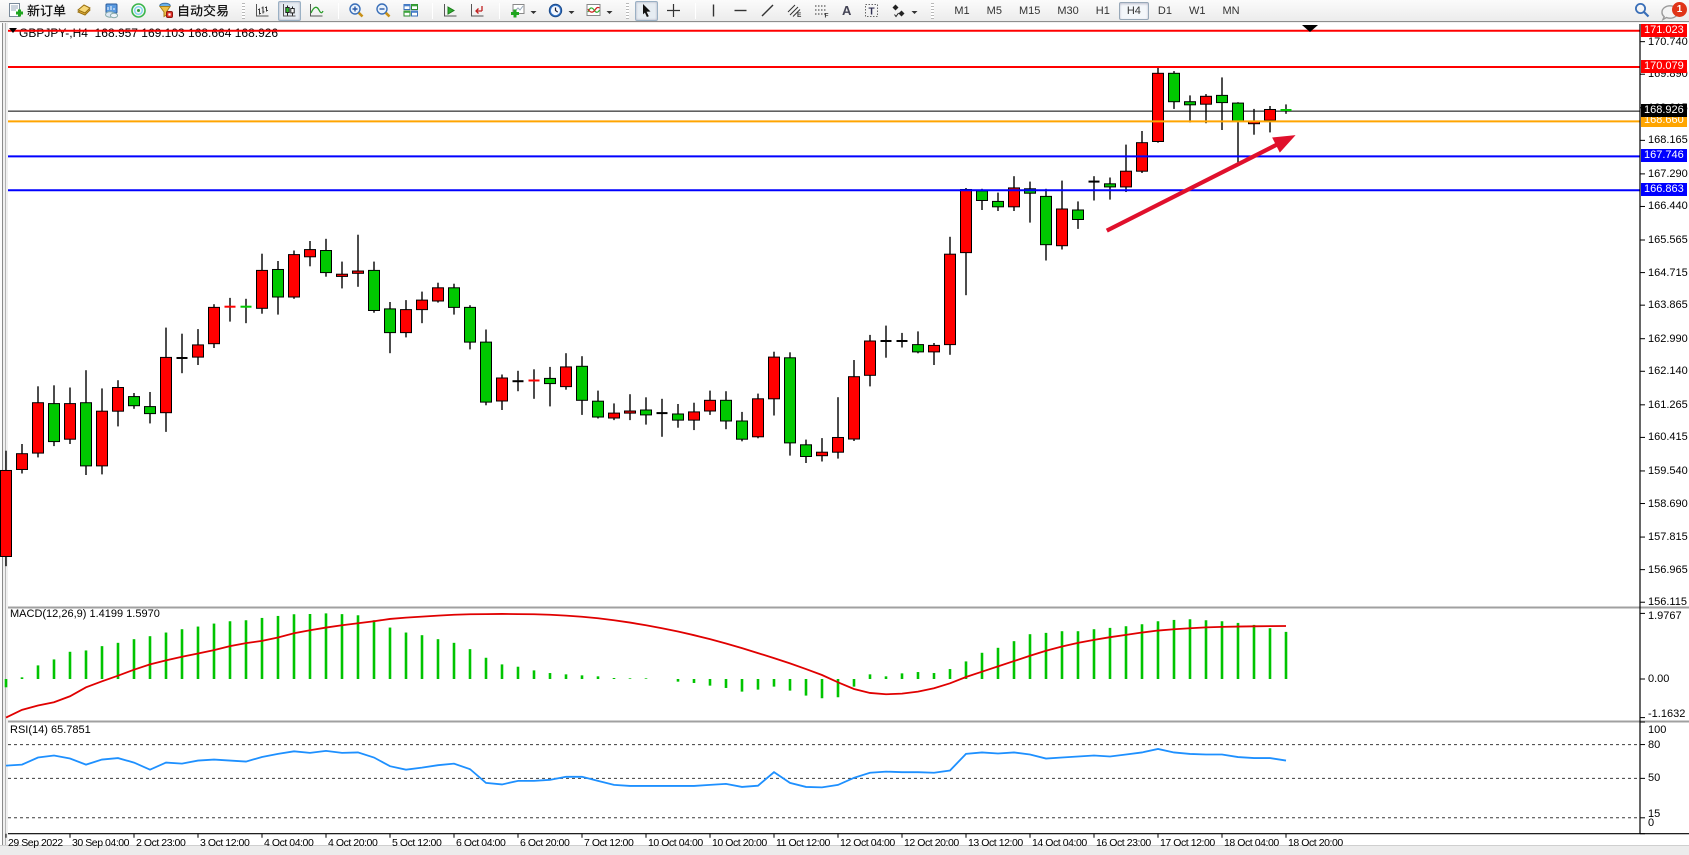 Image resolution: width=1689 pixels, height=855 pixels. I want to click on cursor-button, so click(646, 10).